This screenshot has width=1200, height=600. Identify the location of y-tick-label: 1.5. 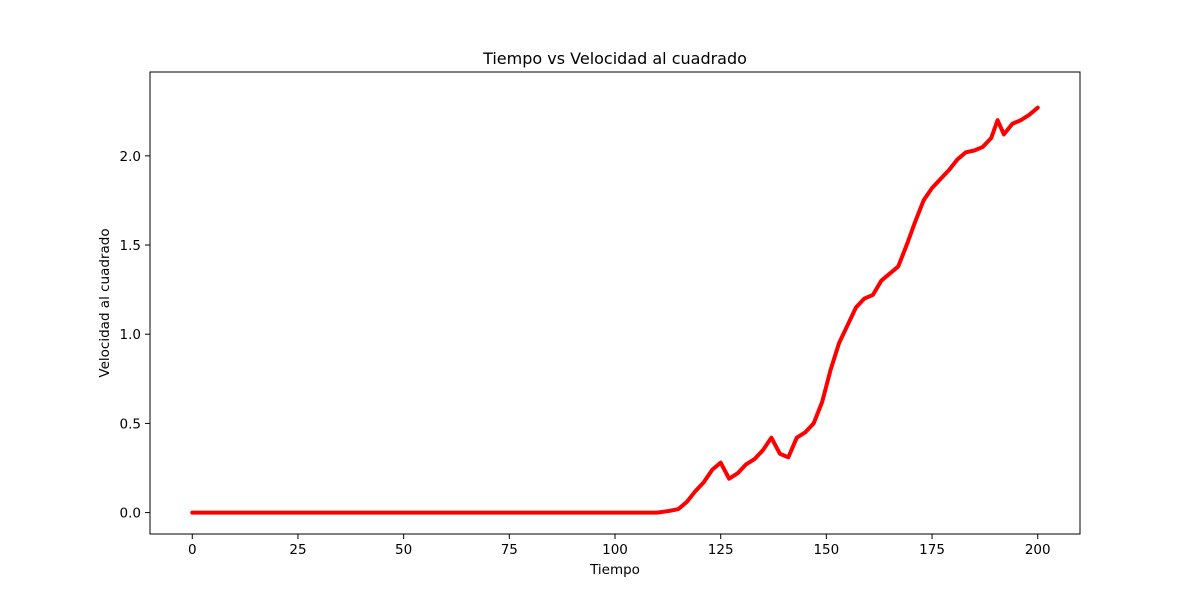
(130, 246).